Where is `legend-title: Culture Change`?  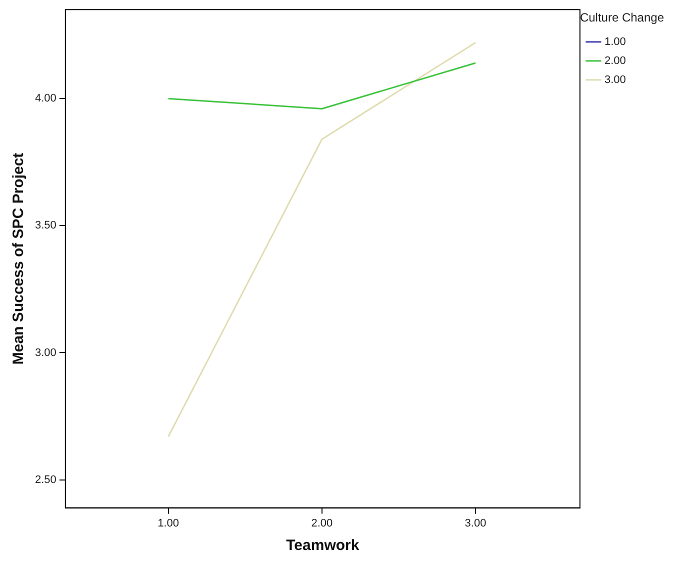
legend-title: Culture Change is located at coordinates (622, 17).